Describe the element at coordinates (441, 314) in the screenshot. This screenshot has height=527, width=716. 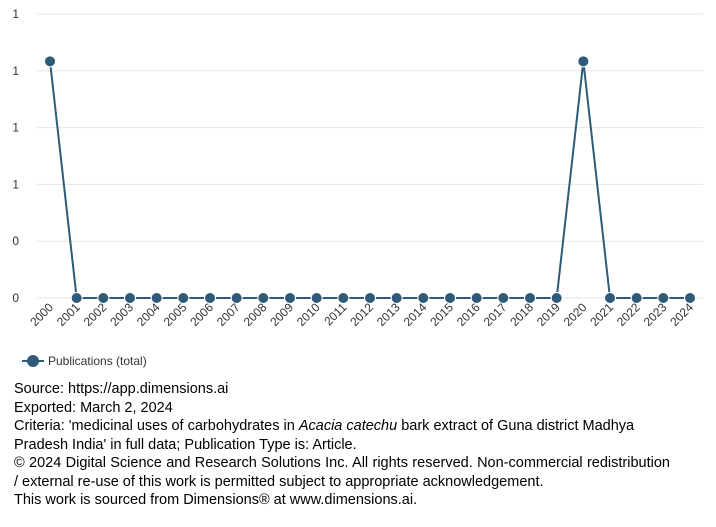
I see `x-tick-label: 2015` at that location.